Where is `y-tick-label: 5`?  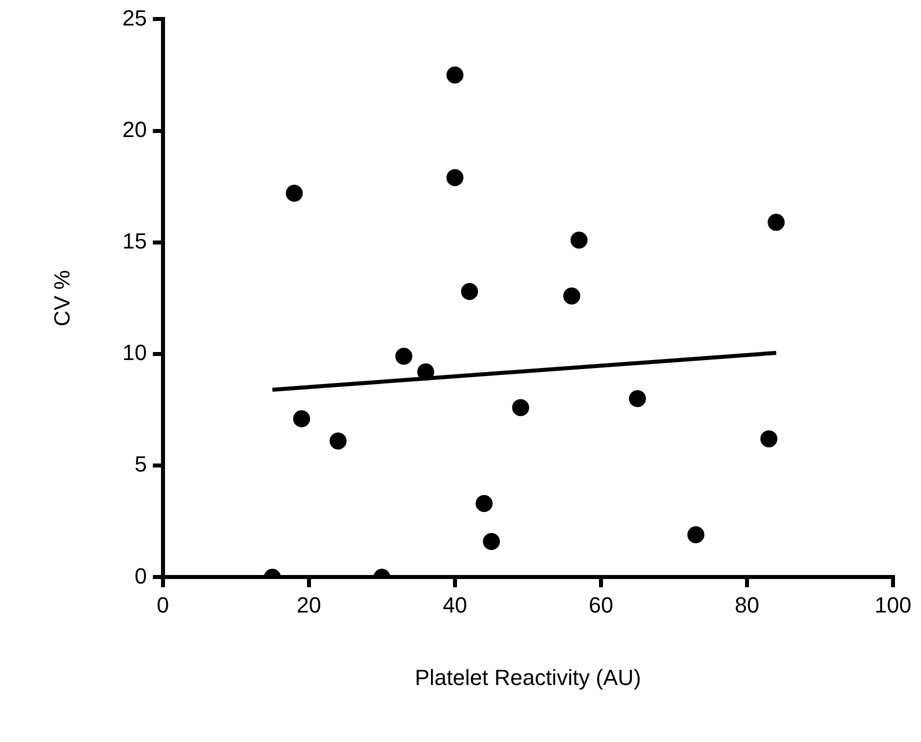
y-tick-label: 5 is located at coordinates (140, 464).